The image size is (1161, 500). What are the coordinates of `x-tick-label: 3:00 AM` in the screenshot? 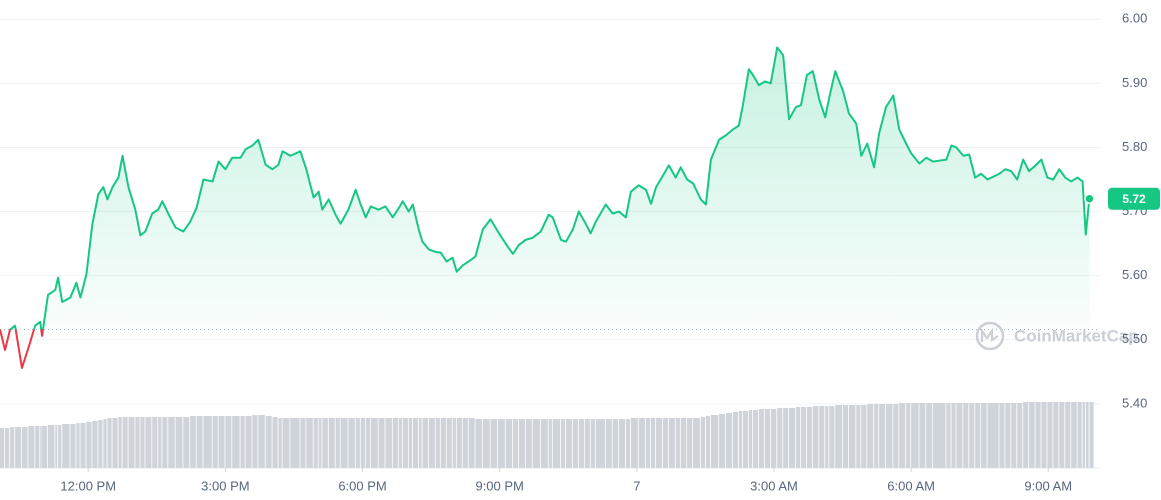 It's located at (774, 485).